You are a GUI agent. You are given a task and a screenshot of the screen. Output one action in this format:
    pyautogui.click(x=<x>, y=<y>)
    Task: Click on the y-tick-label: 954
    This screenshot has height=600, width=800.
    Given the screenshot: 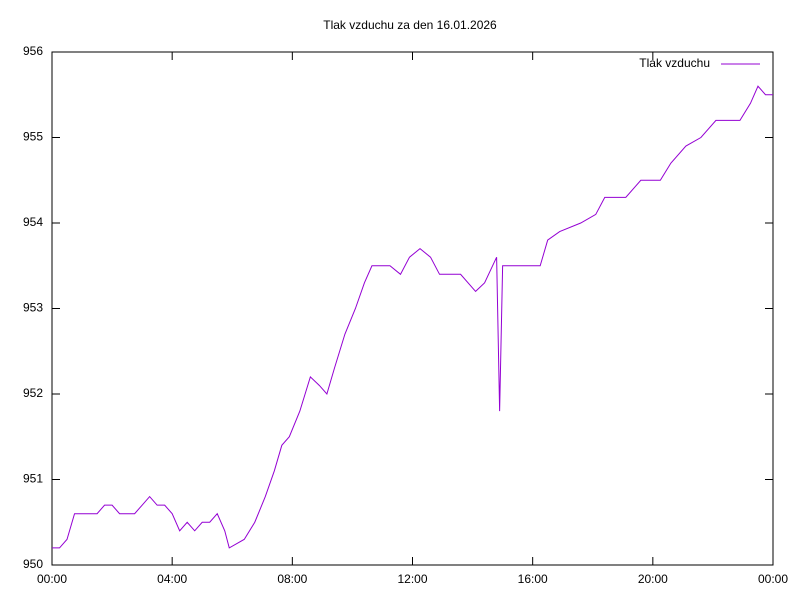 What is the action you would take?
    pyautogui.click(x=33, y=222)
    